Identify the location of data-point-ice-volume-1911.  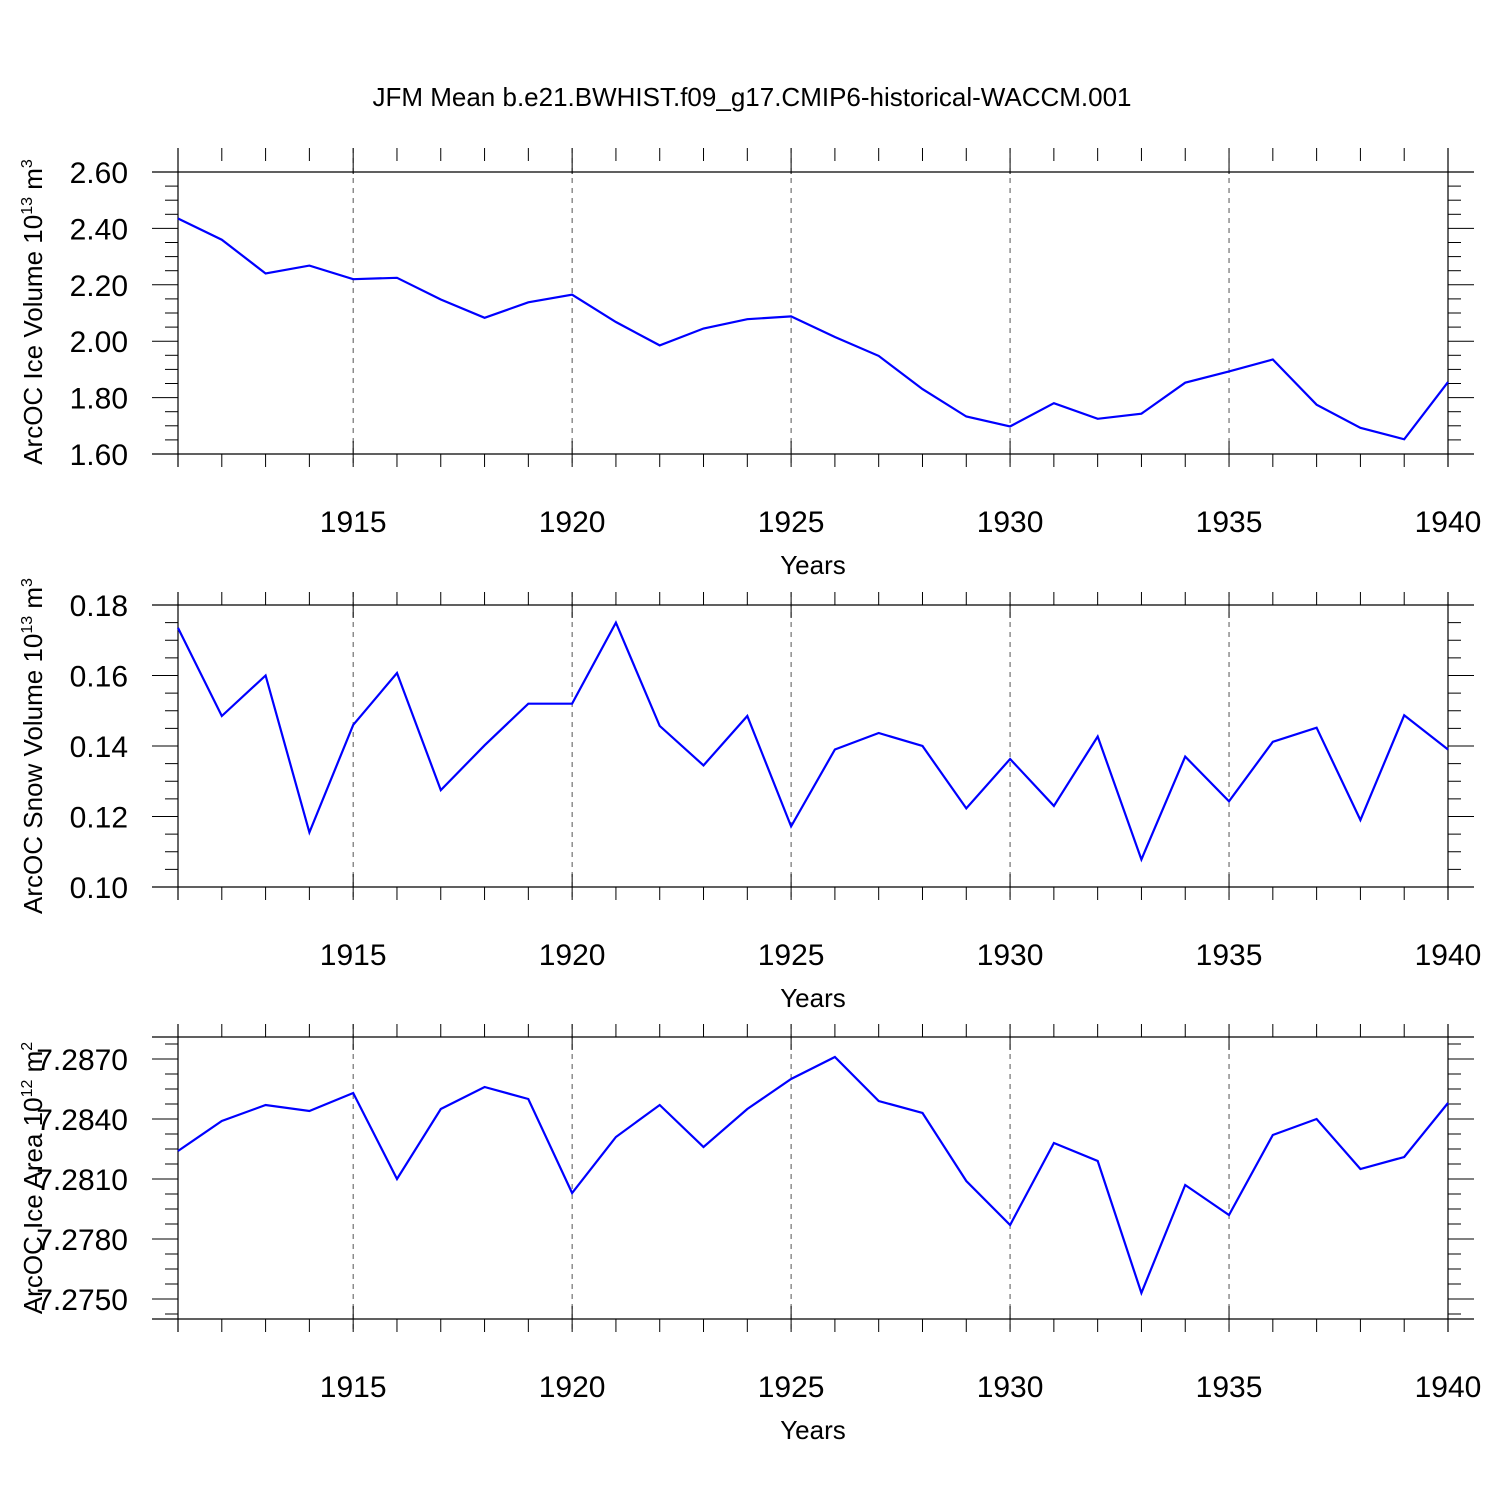
(178, 219).